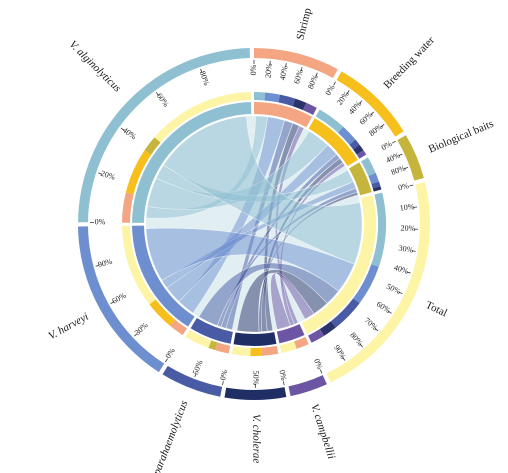 This screenshot has width=508, height=473. I want to click on segment-label-breeding_water: Breeding water, so click(409, 62).